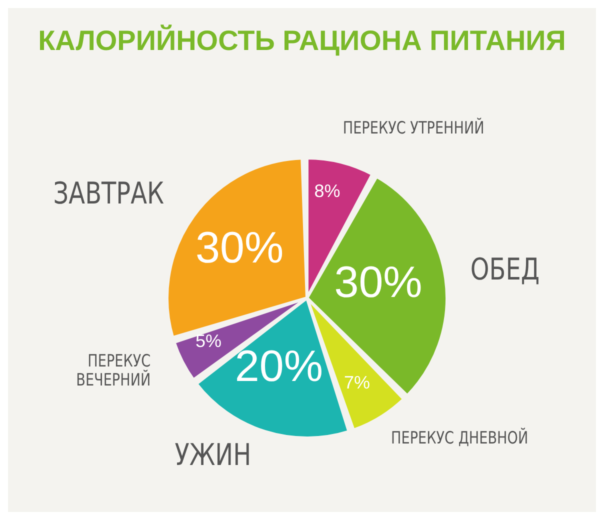  What do you see at coordinates (505, 269) in the screenshot?
I see `slice-label: ОБЕД` at bounding box center [505, 269].